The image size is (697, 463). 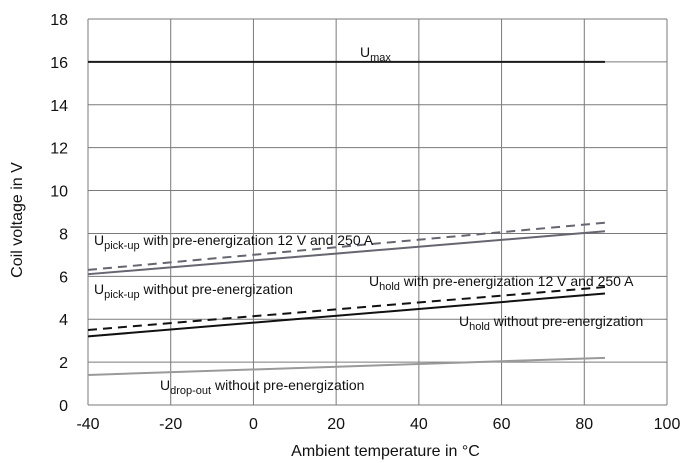 What do you see at coordinates (63, 363) in the screenshot?
I see `y-tick-label: 2` at bounding box center [63, 363].